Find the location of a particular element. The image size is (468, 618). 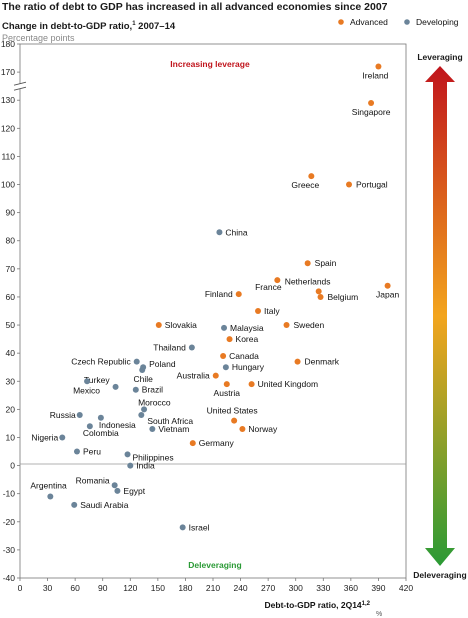

axis-break-marker is located at coordinates (20, 86).